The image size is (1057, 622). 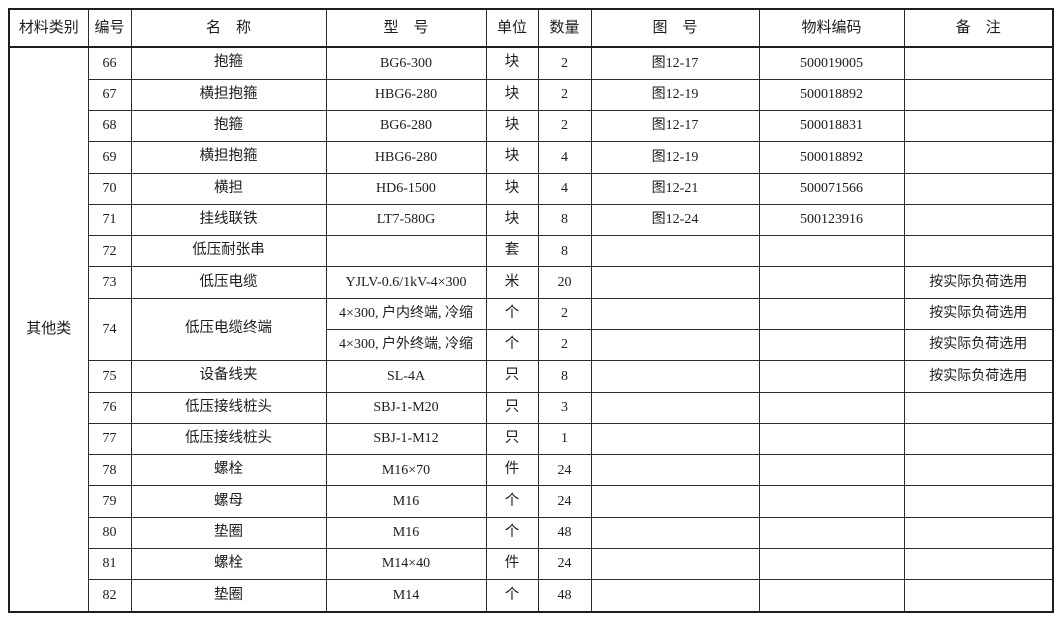 What do you see at coordinates (109, 63) in the screenshot?
I see `cell-no: 66` at bounding box center [109, 63].